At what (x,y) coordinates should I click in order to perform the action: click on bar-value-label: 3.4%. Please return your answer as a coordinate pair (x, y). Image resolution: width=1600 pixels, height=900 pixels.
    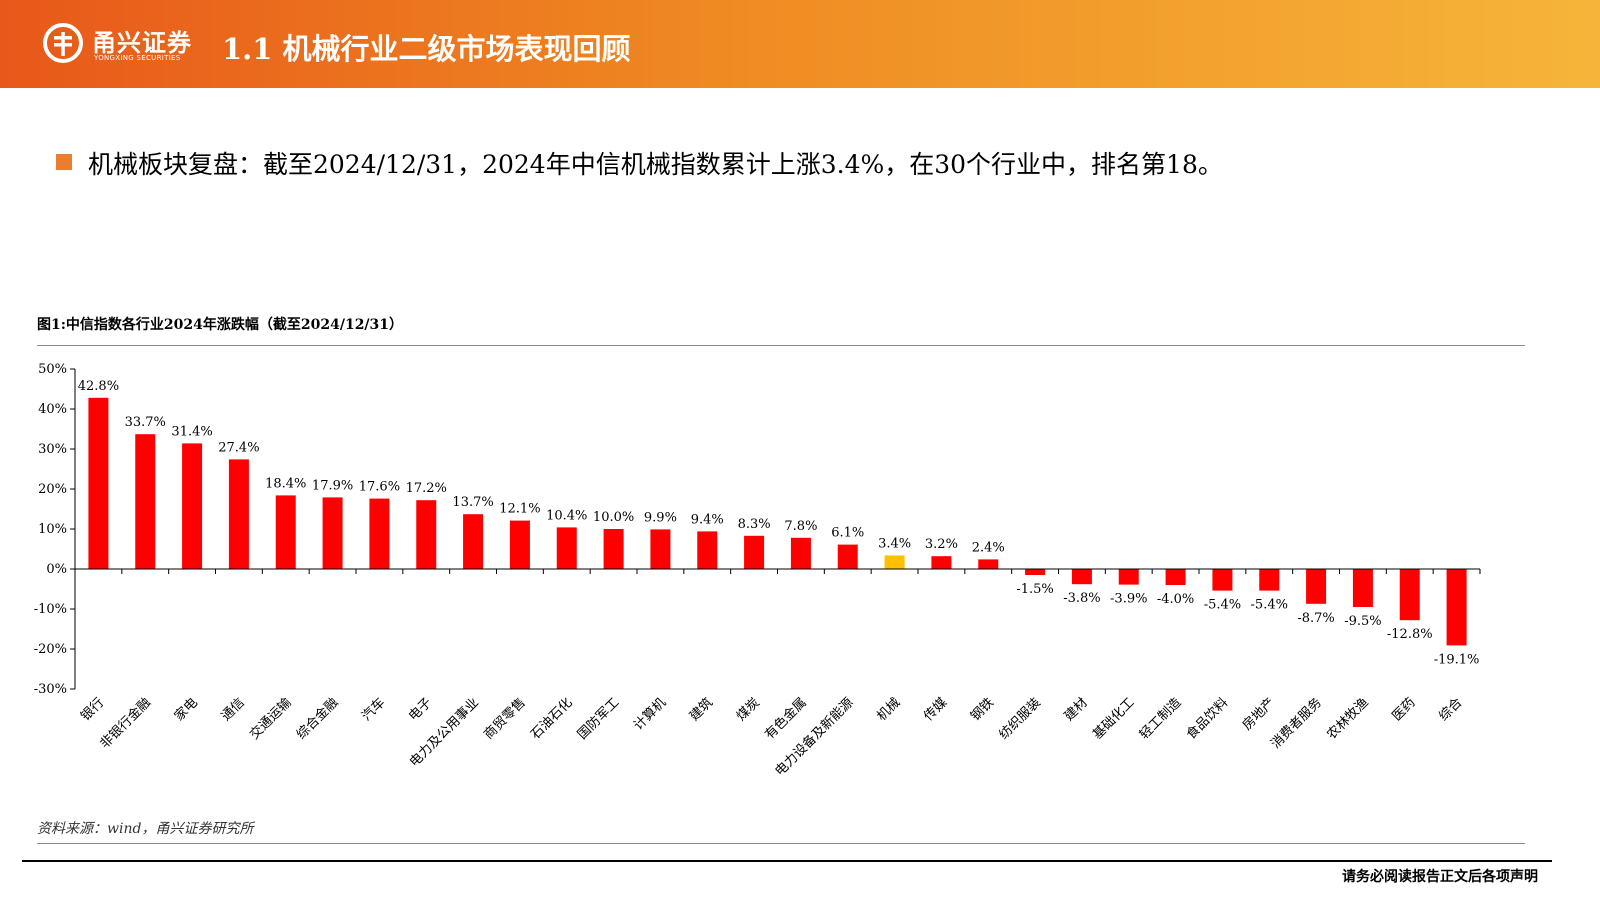
    Looking at the image, I should click on (894, 543).